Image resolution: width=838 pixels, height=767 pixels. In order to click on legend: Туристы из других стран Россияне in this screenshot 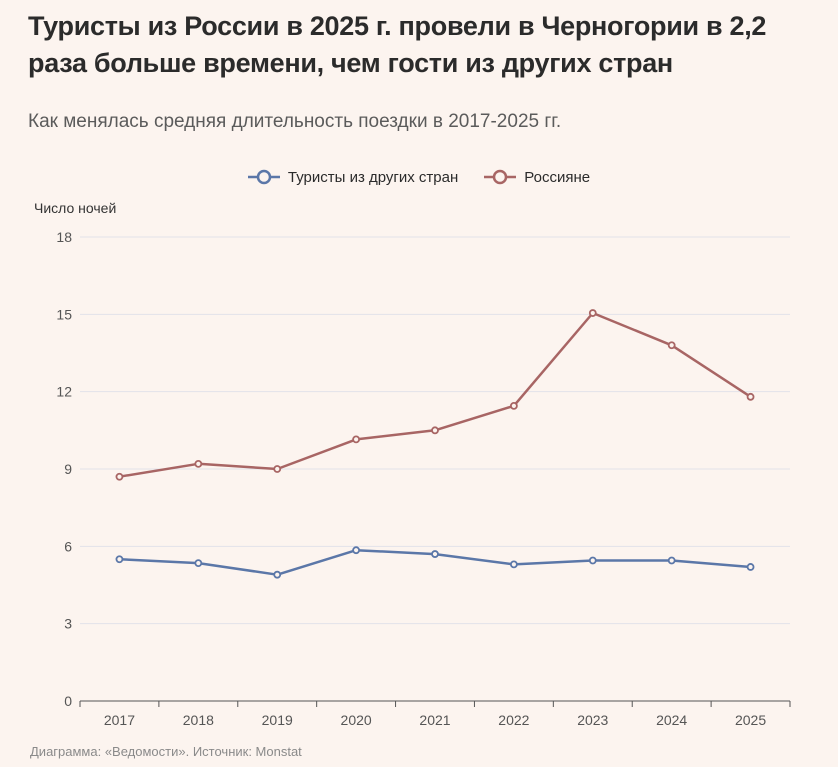, I will do `click(419, 177)`.